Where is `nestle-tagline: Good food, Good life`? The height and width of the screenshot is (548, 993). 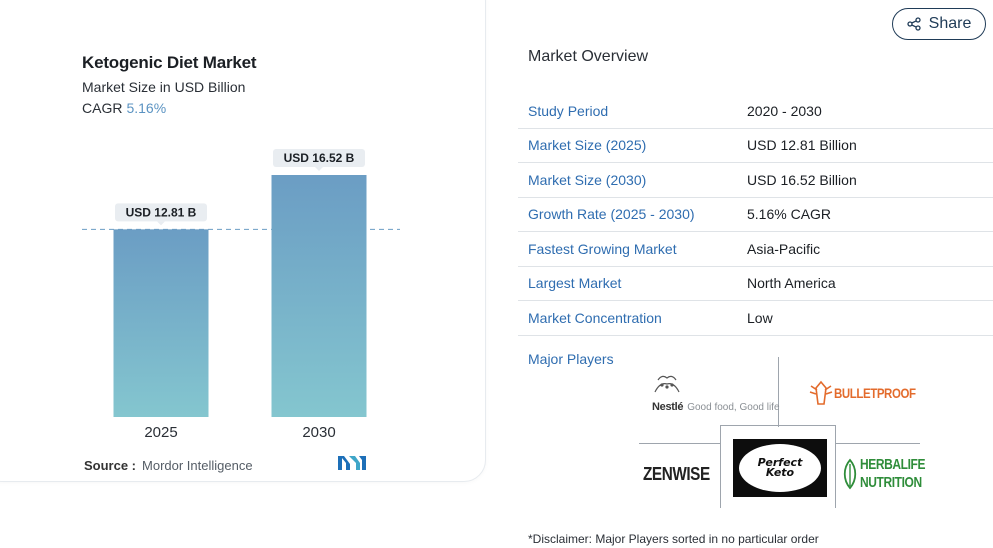
nestle-tagline: Good food, Good life is located at coordinates (733, 407).